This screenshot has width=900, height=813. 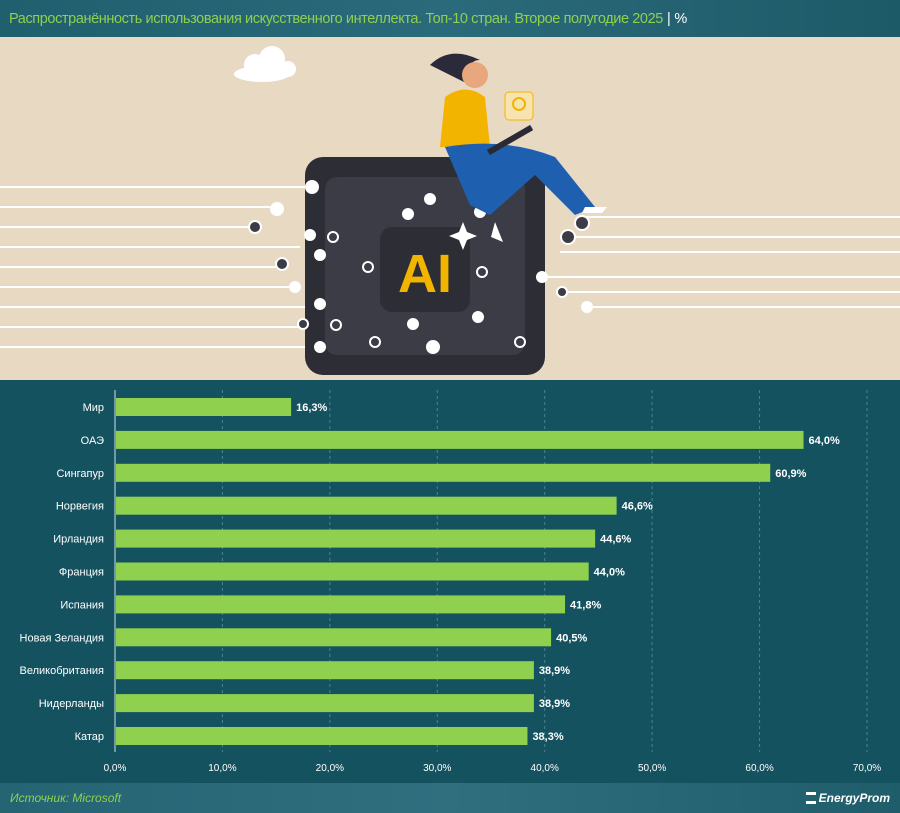 What do you see at coordinates (545, 768) in the screenshot?
I see `x-tick-label: 40,0%` at bounding box center [545, 768].